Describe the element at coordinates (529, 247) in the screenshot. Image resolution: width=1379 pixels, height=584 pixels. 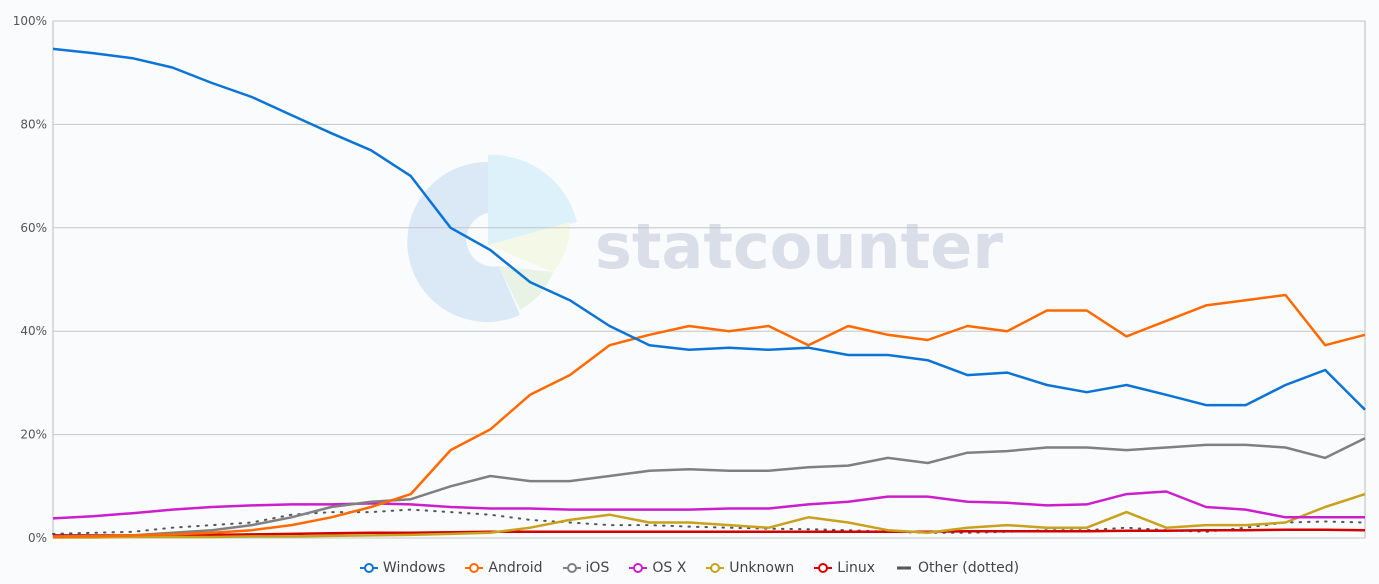
I see `watermark-logo-slice-yellow` at that location.